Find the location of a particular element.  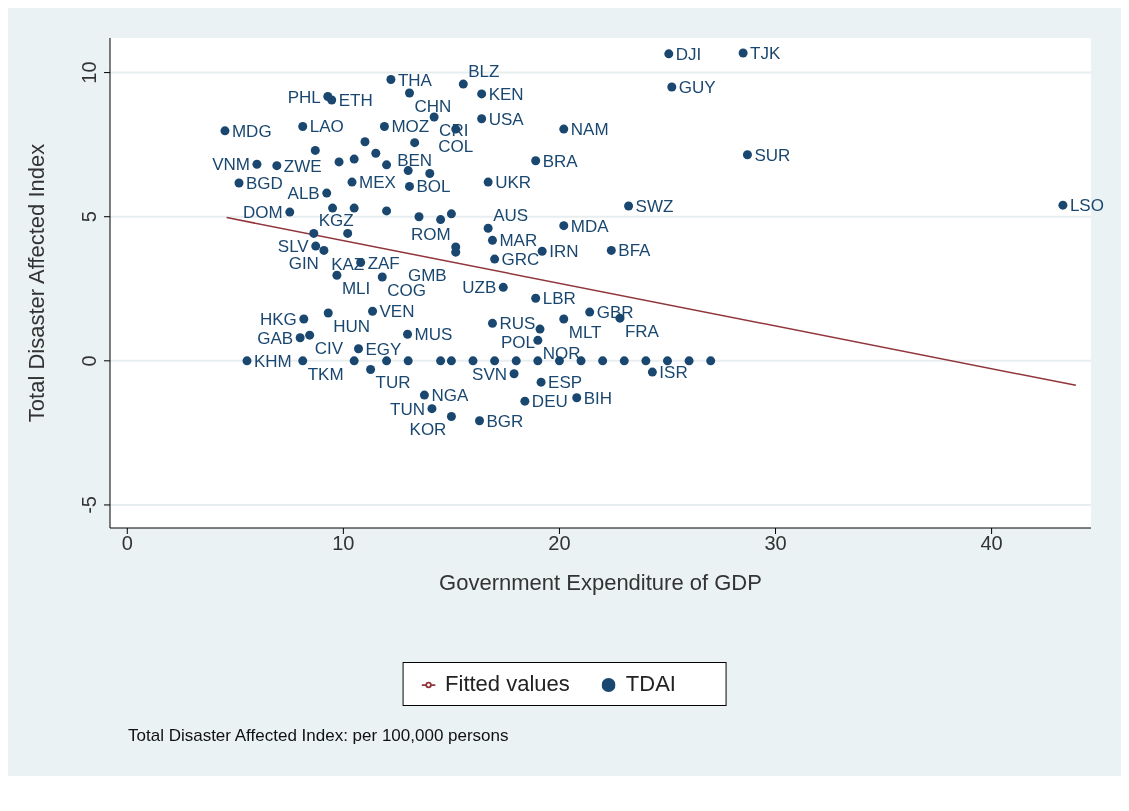

data-label: POL is located at coordinates (517, 343).